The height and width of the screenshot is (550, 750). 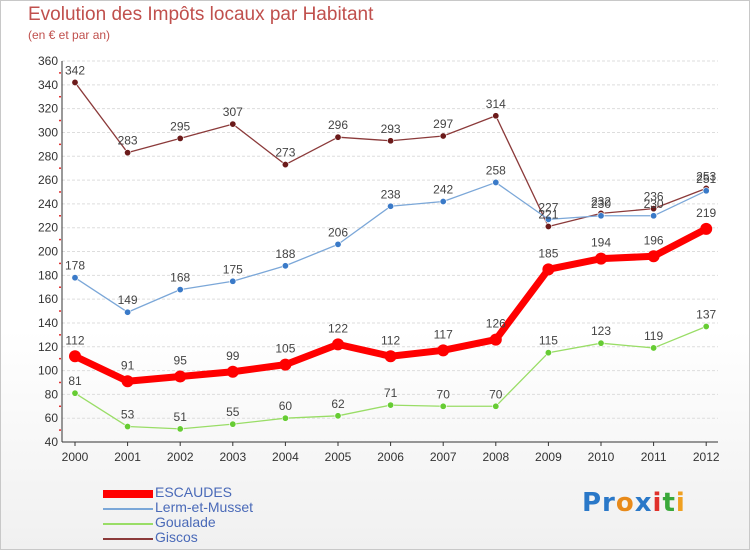 I want to click on data-label: 253, so click(x=706, y=176).